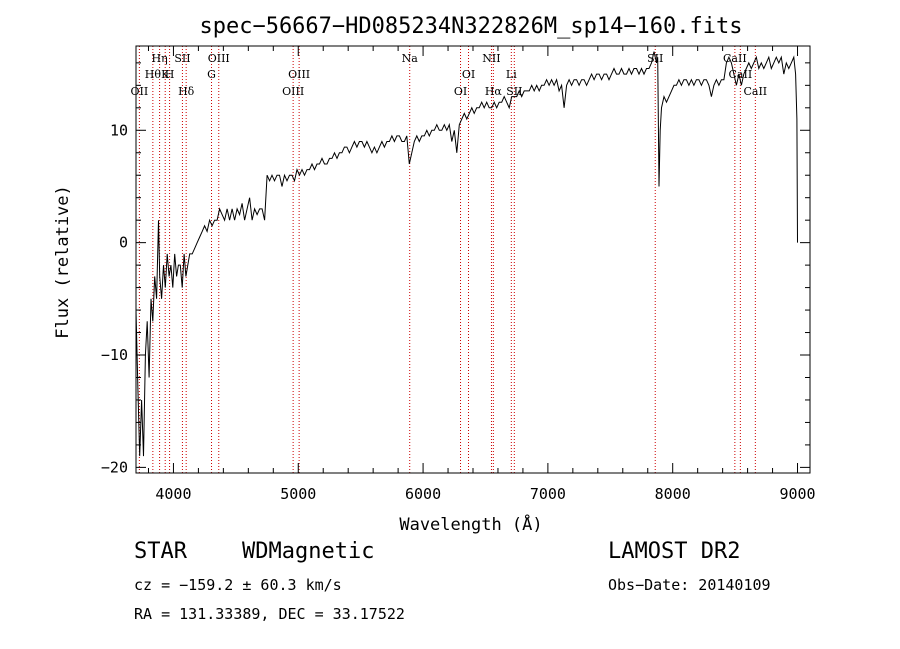 This screenshot has height=649, width=900. What do you see at coordinates (470, 524) in the screenshot?
I see `x-axis-label: Wavelength (Å)` at bounding box center [470, 524].